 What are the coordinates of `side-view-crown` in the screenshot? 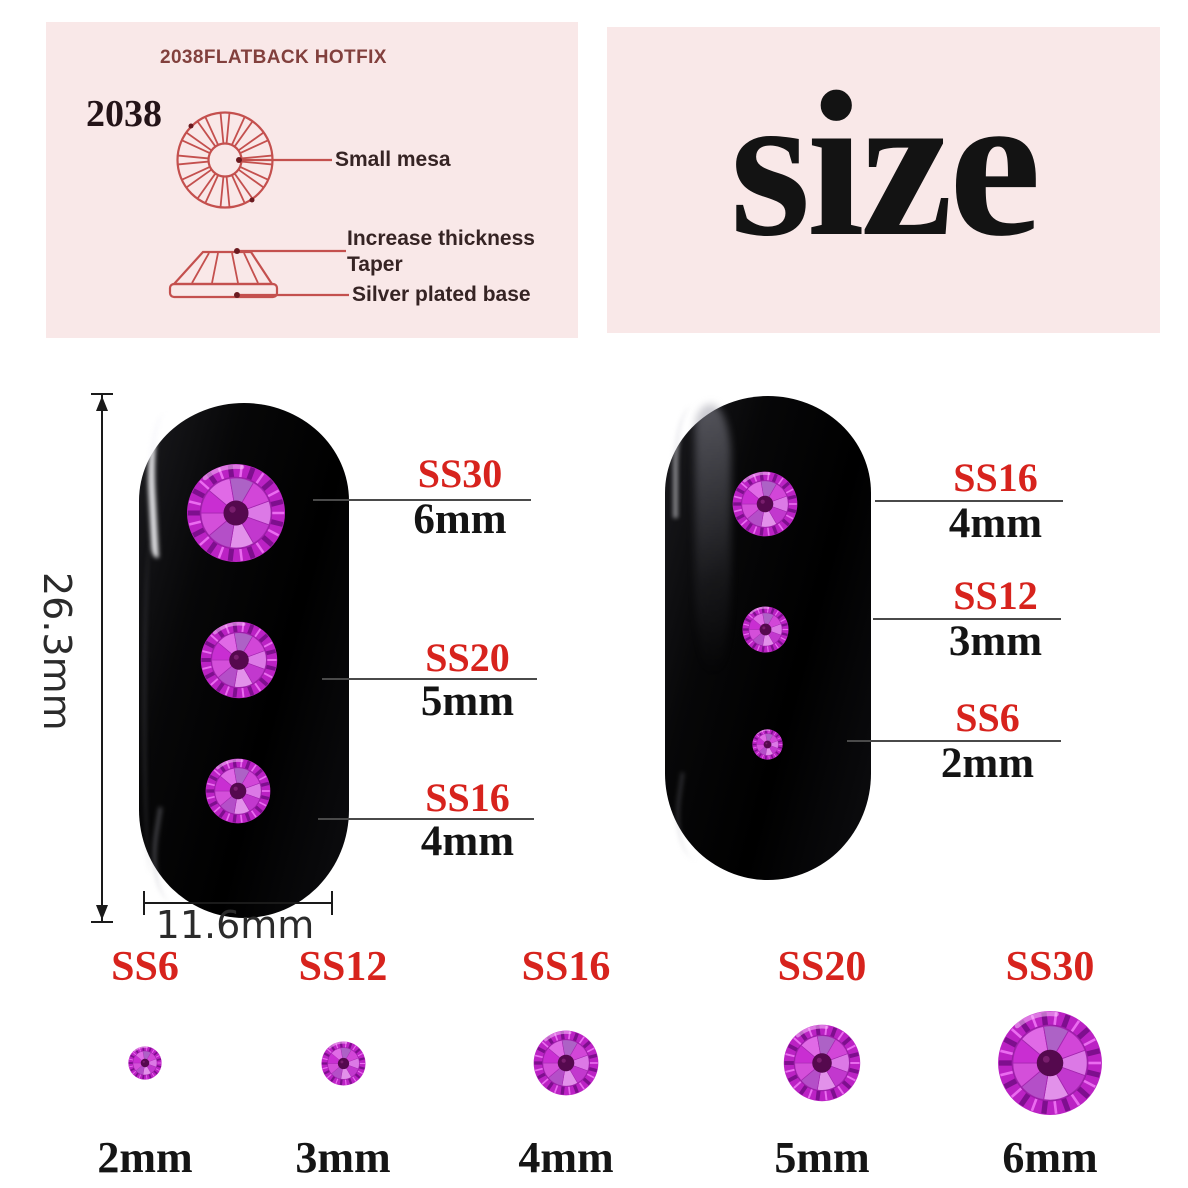 It's located at (223, 268).